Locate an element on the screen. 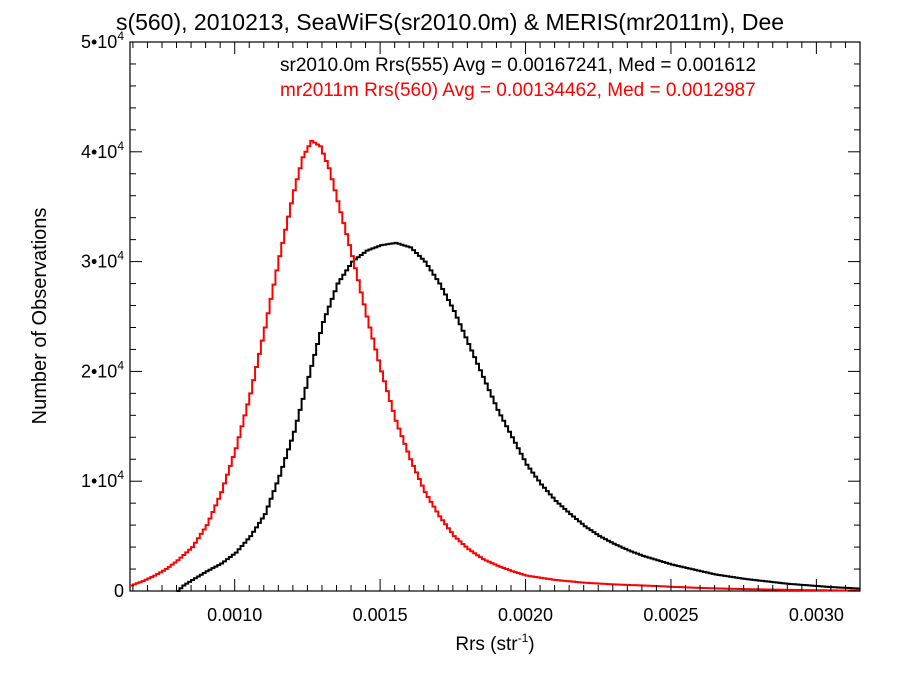 This screenshot has width=900, height=680. x-tick-label: 0.0010 is located at coordinates (234, 615).